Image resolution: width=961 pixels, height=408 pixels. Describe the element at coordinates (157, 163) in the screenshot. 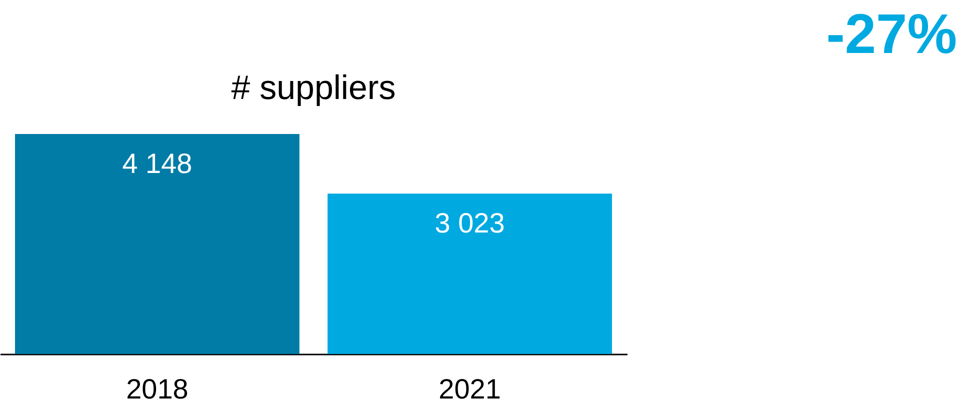

I see `data-label: 4 148` at that location.